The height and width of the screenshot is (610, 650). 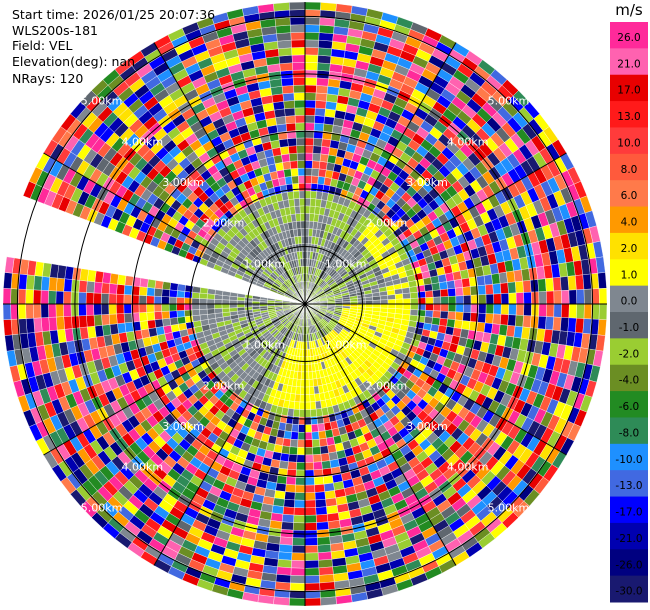 I want to click on colorbar-tick-label: 13.0, so click(x=628, y=117).